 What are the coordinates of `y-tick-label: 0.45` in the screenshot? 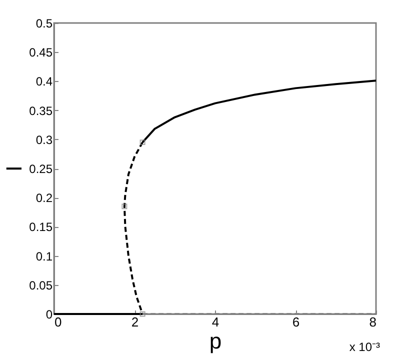 It's located at (41, 53).